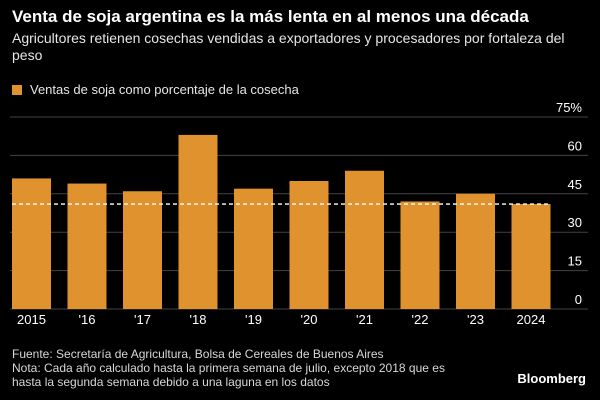 This screenshot has height=400, width=600. I want to click on x-tick-label: '17, so click(142, 319).